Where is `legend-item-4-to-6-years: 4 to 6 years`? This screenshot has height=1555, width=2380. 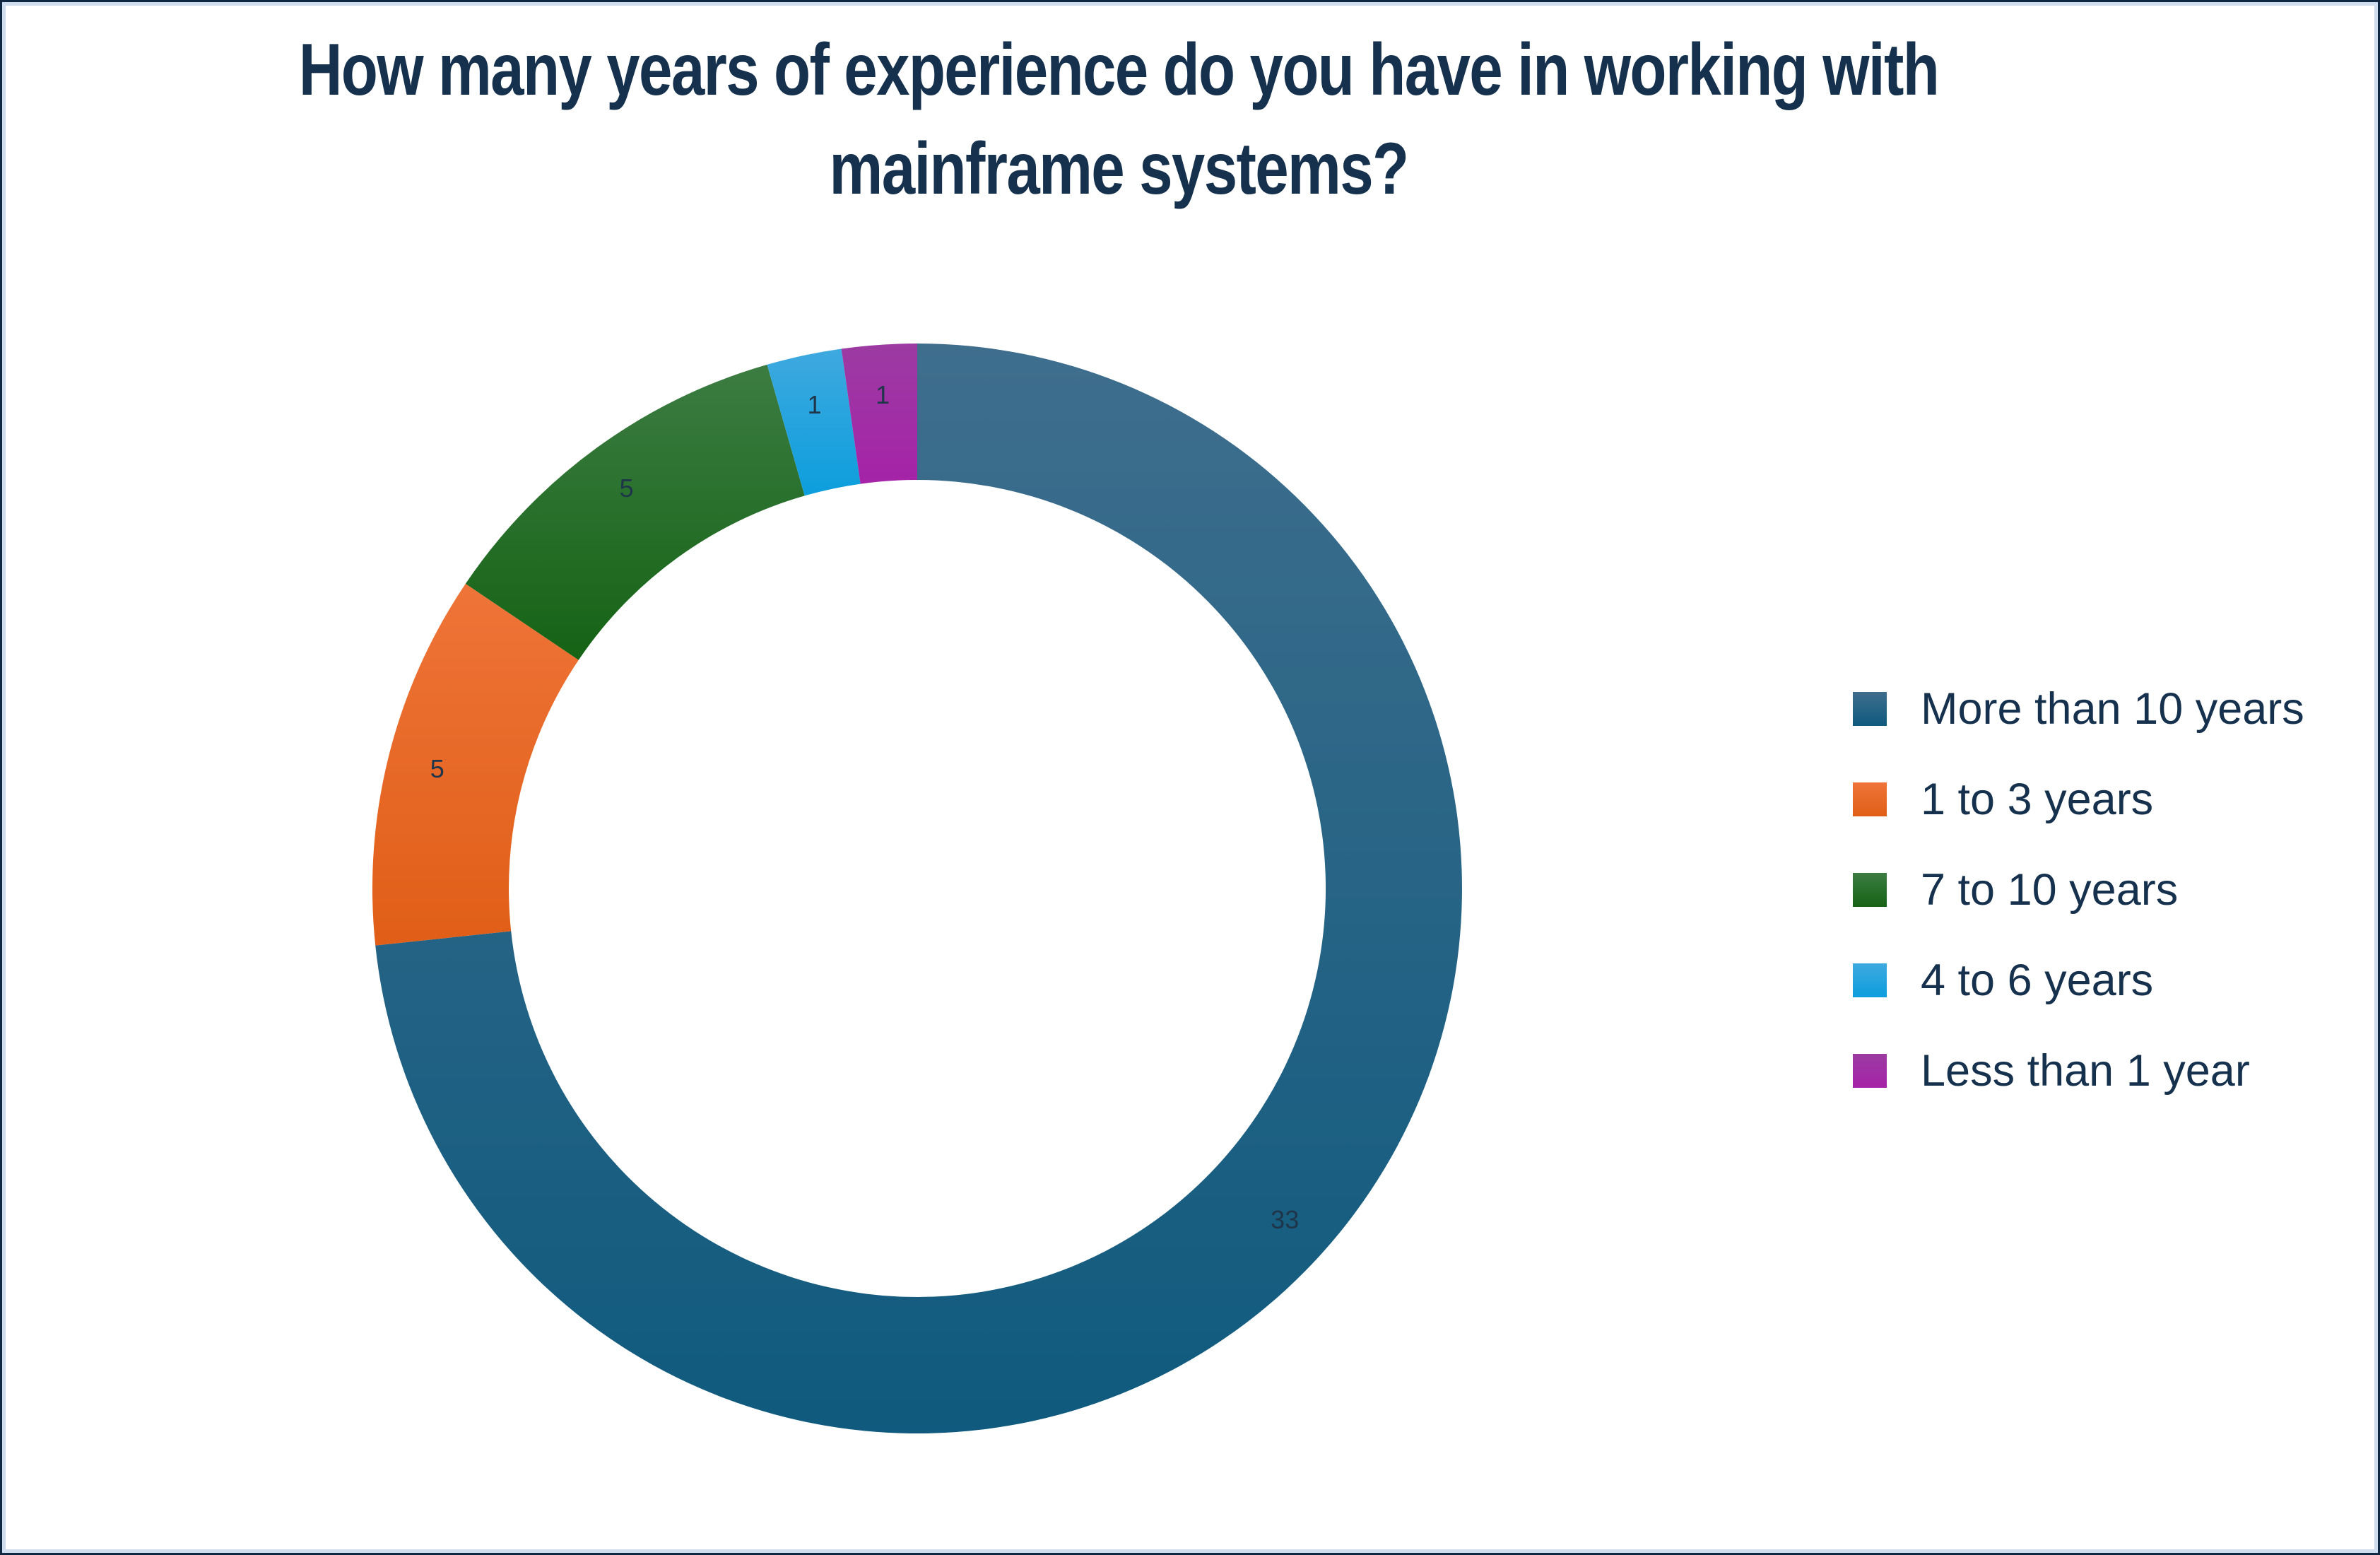
legend-item-4-to-6-years: 4 to 6 years is located at coordinates (2079, 980).